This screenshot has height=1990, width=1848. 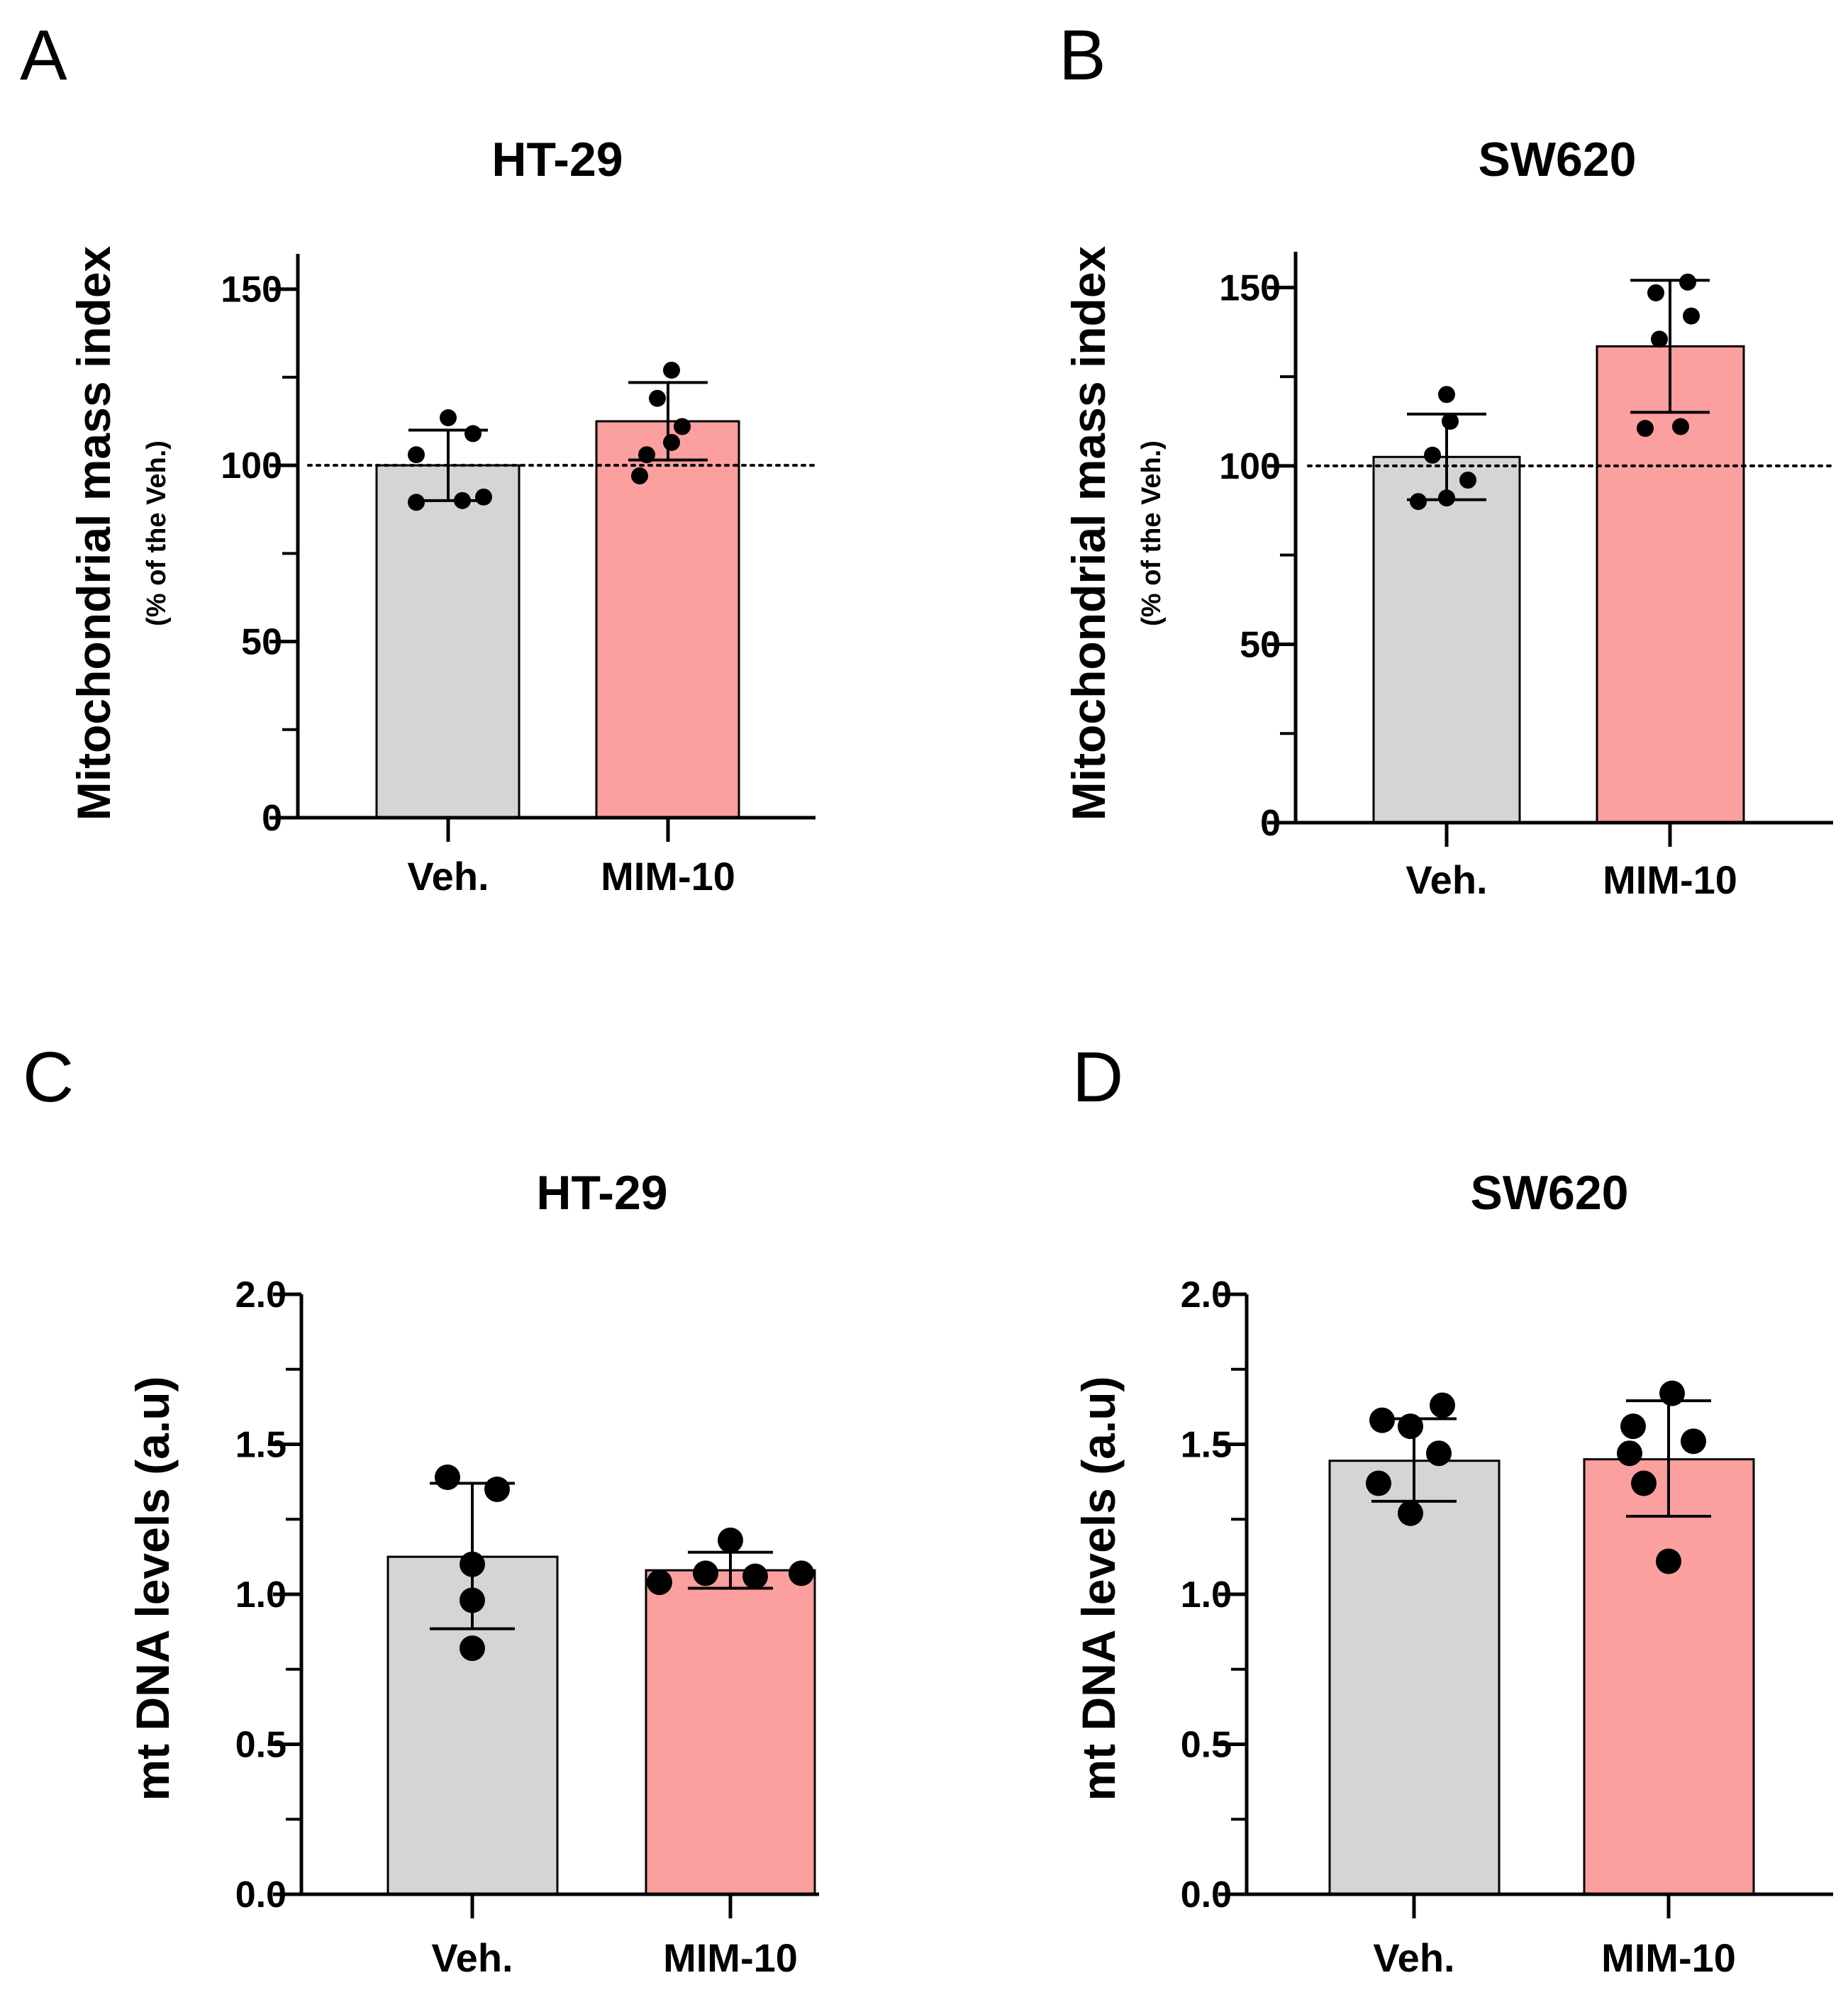 What do you see at coordinates (43, 55) in the screenshot?
I see `panel-letter: A` at bounding box center [43, 55].